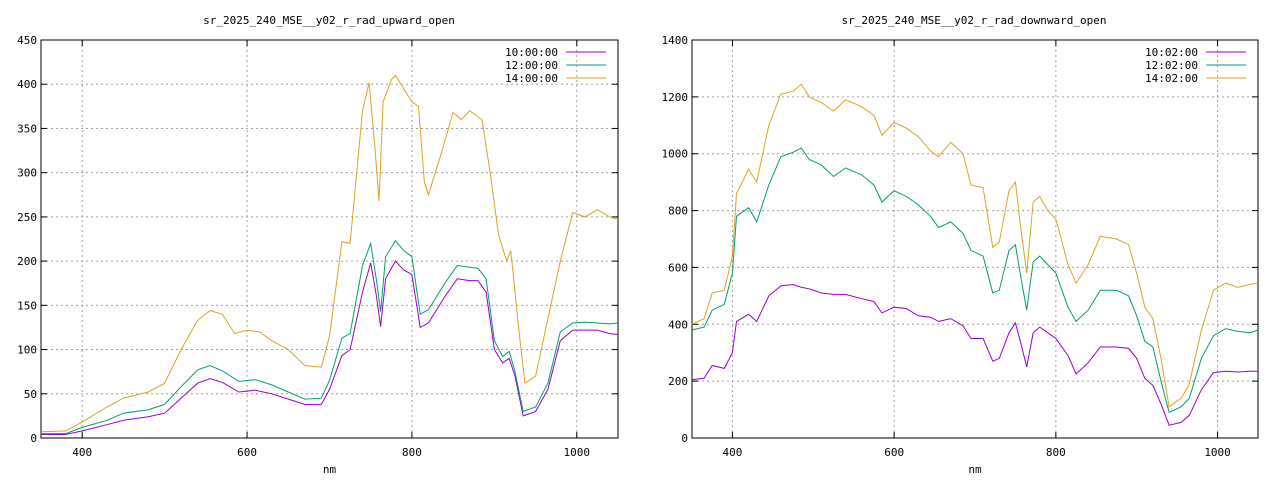  I want to click on y-tick-label: 1200, so click(675, 97).